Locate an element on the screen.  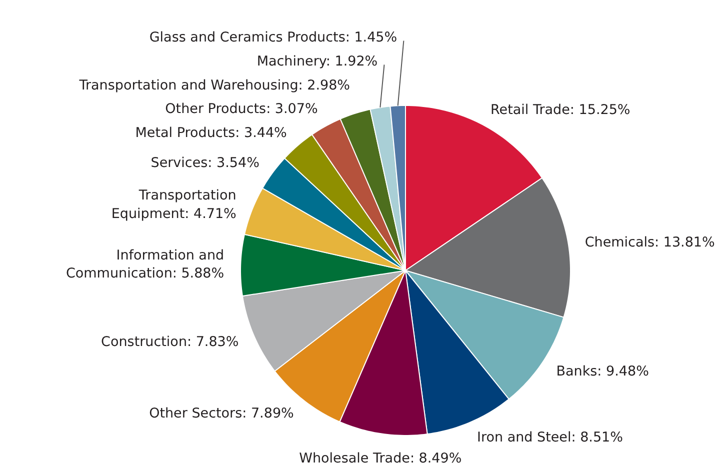
slice-label: Transportation and Warehousing: 2.98% is located at coordinates (214, 85).